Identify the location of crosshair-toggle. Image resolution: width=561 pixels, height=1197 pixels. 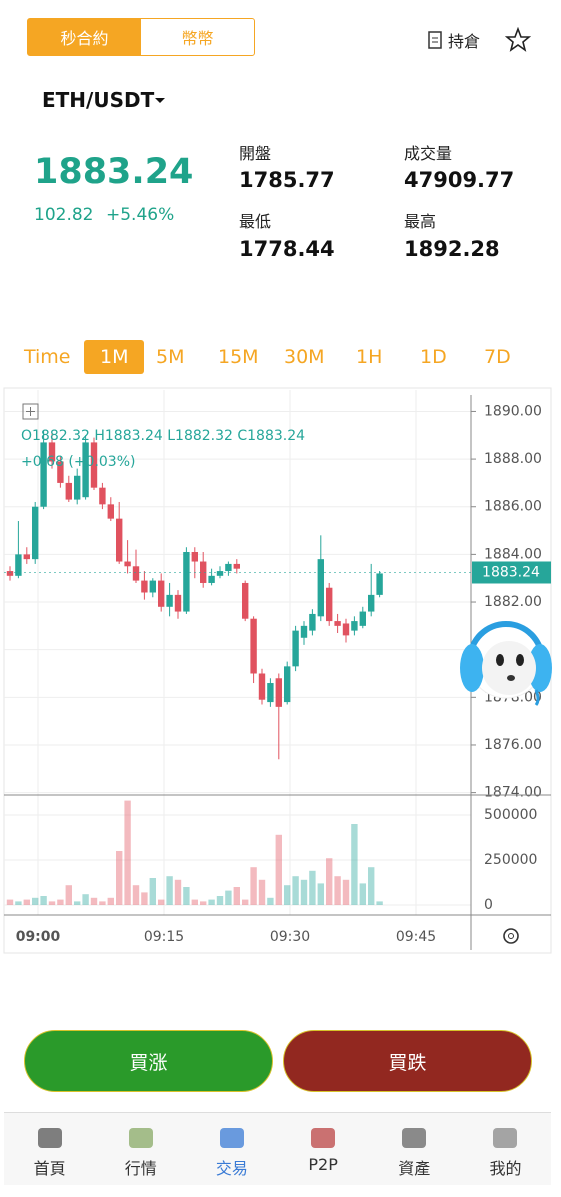
(30, 411).